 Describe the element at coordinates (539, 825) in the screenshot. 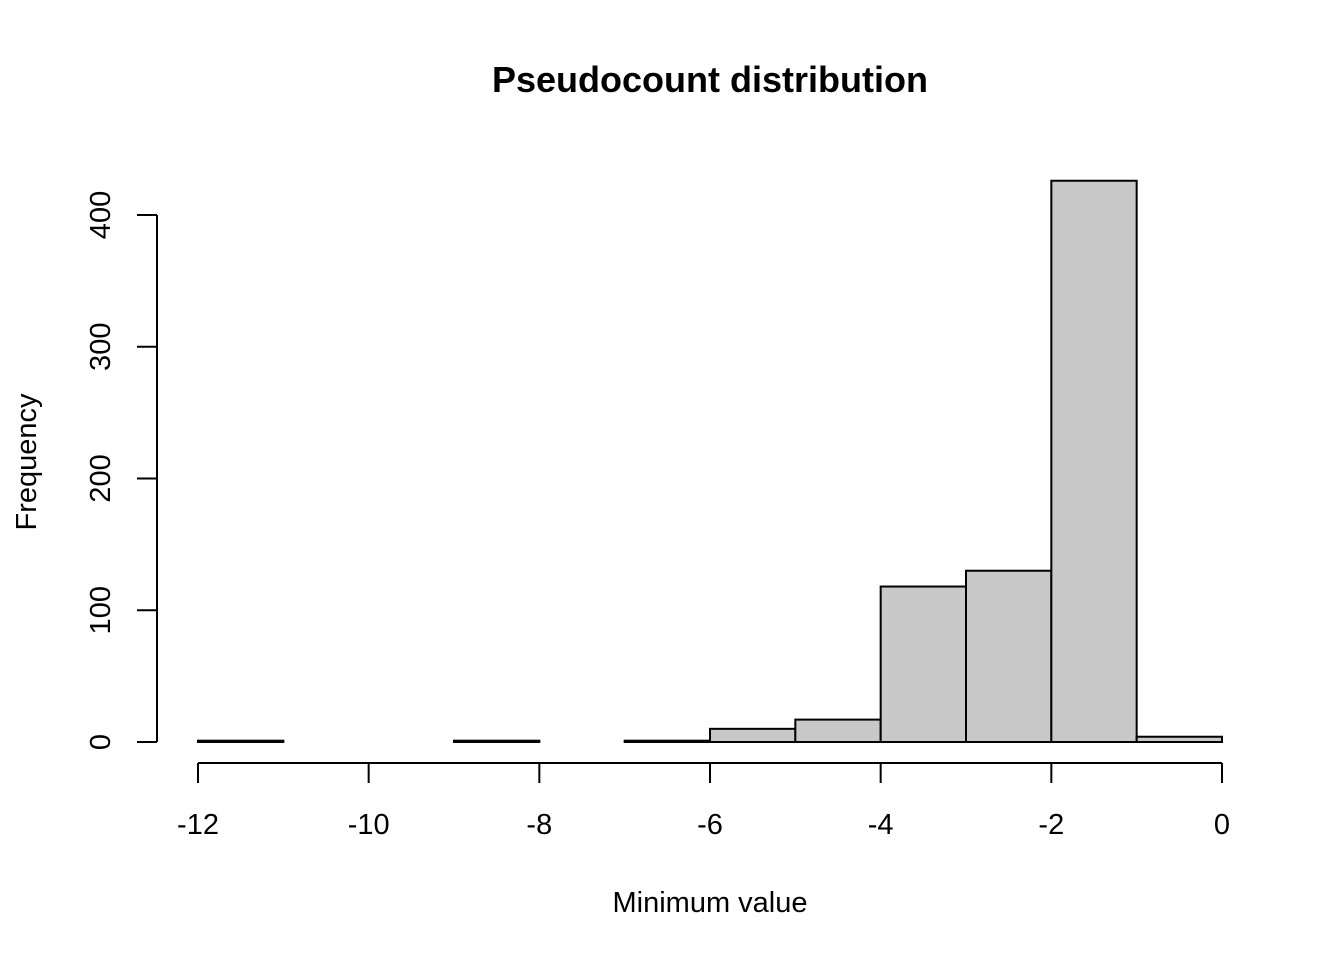

I see `x-tick-label: -8` at that location.